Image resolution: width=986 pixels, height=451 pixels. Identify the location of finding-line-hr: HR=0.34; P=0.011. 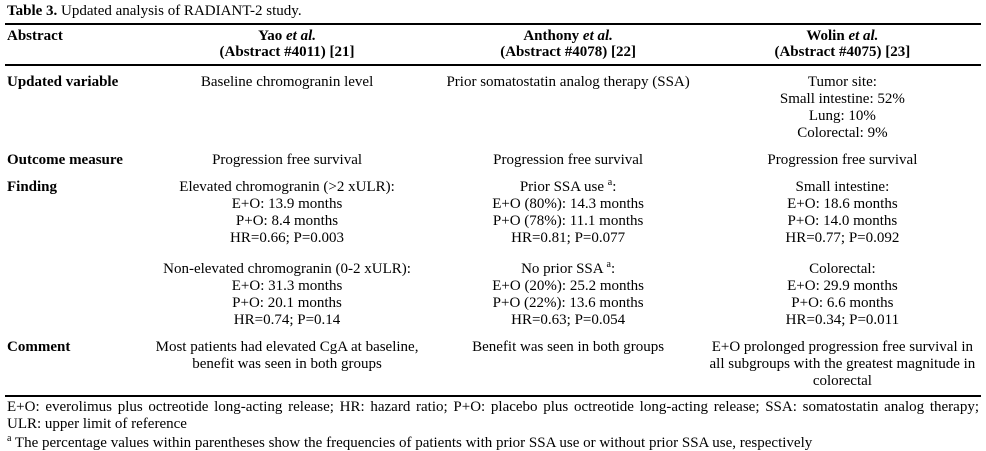
(842, 320).